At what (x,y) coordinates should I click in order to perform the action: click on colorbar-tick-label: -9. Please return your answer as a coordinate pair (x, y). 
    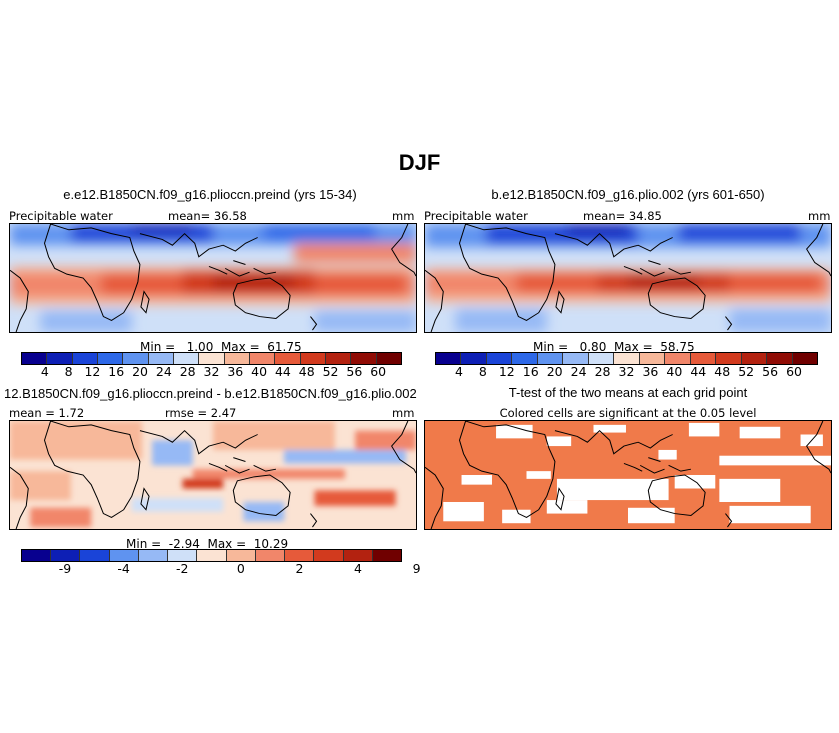
    Looking at the image, I should click on (65, 568).